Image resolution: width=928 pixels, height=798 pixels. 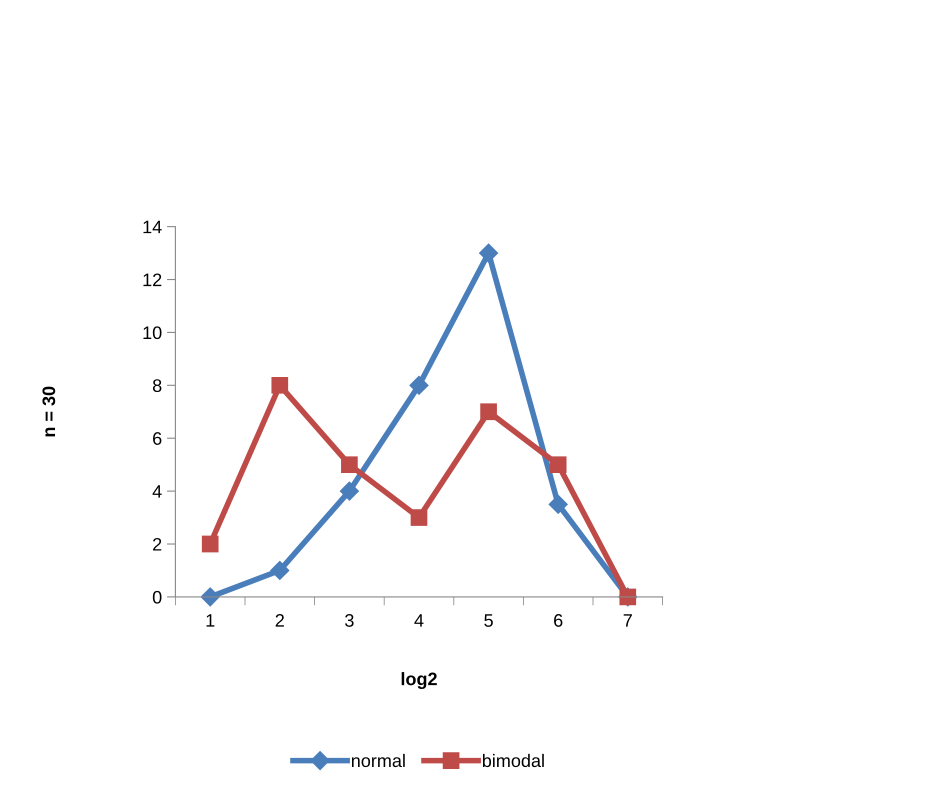 What do you see at coordinates (157, 491) in the screenshot?
I see `y-tick-label: 4` at bounding box center [157, 491].